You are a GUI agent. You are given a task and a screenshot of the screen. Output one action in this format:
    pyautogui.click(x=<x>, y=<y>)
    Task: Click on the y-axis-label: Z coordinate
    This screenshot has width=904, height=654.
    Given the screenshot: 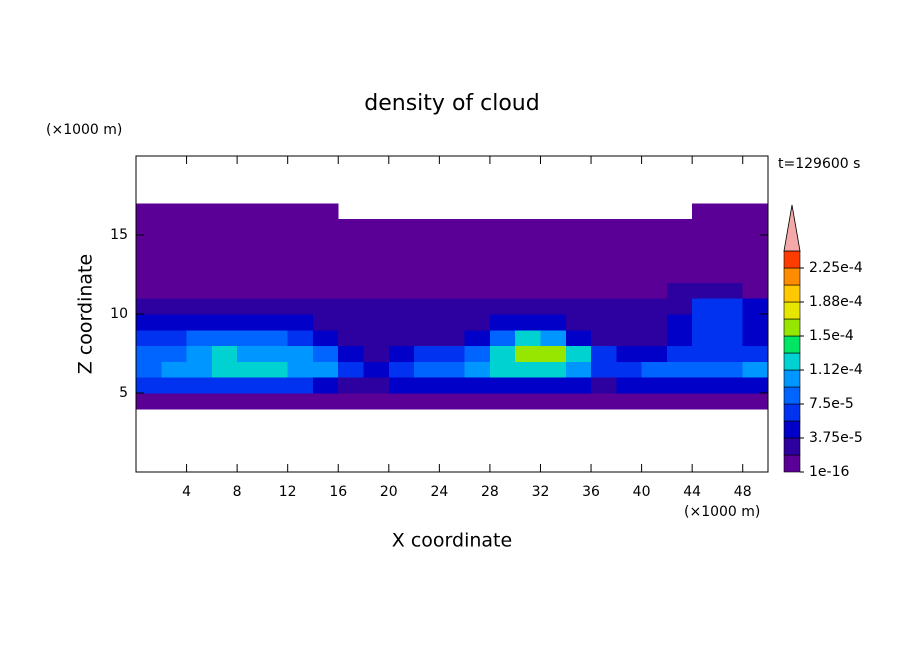 What is the action you would take?
    pyautogui.click(x=86, y=314)
    